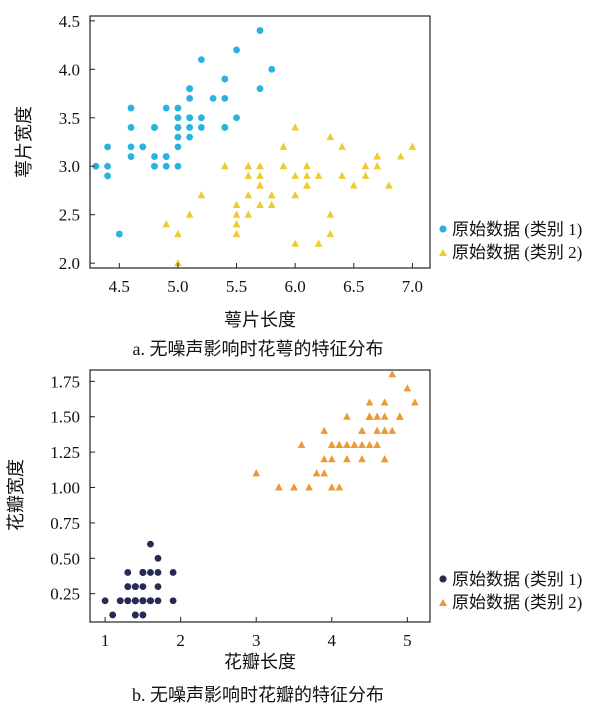 The width and height of the screenshot is (616, 715). What do you see at coordinates (517, 579) in the screenshot?
I see `chart-b-legend-label-1: 原始数据 (类别 1)` at bounding box center [517, 579].